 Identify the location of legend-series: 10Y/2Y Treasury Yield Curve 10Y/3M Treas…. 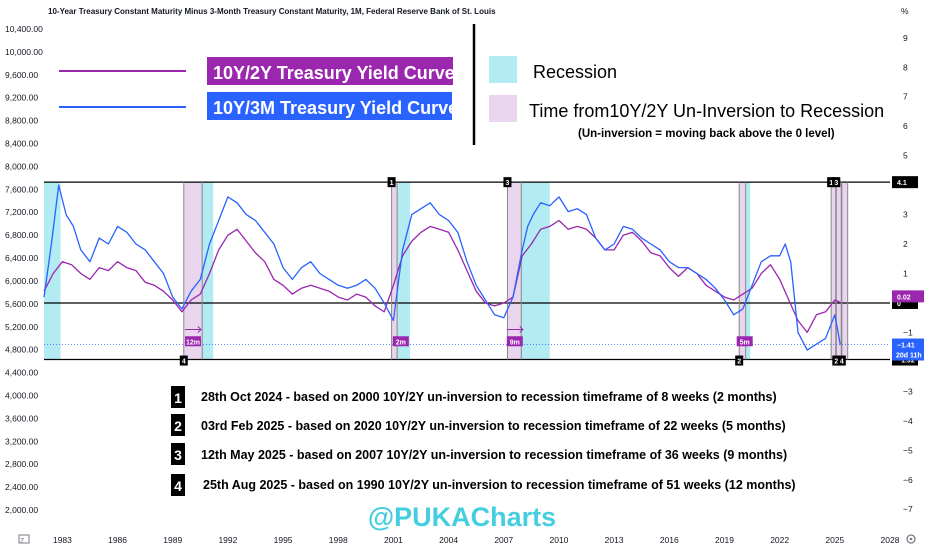
(258, 88).